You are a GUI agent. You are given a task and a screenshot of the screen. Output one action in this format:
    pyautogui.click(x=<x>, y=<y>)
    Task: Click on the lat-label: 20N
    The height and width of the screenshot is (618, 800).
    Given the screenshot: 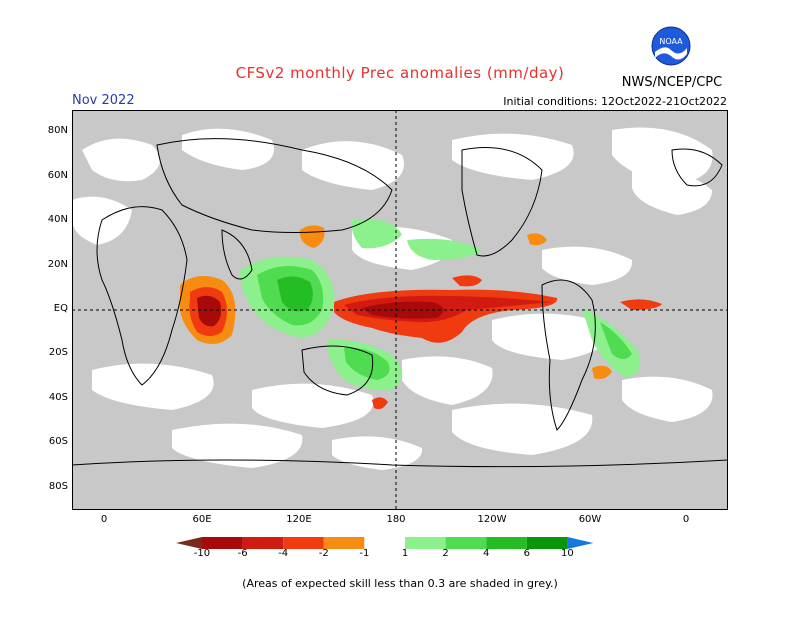 What is the action you would take?
    pyautogui.click(x=57, y=264)
    